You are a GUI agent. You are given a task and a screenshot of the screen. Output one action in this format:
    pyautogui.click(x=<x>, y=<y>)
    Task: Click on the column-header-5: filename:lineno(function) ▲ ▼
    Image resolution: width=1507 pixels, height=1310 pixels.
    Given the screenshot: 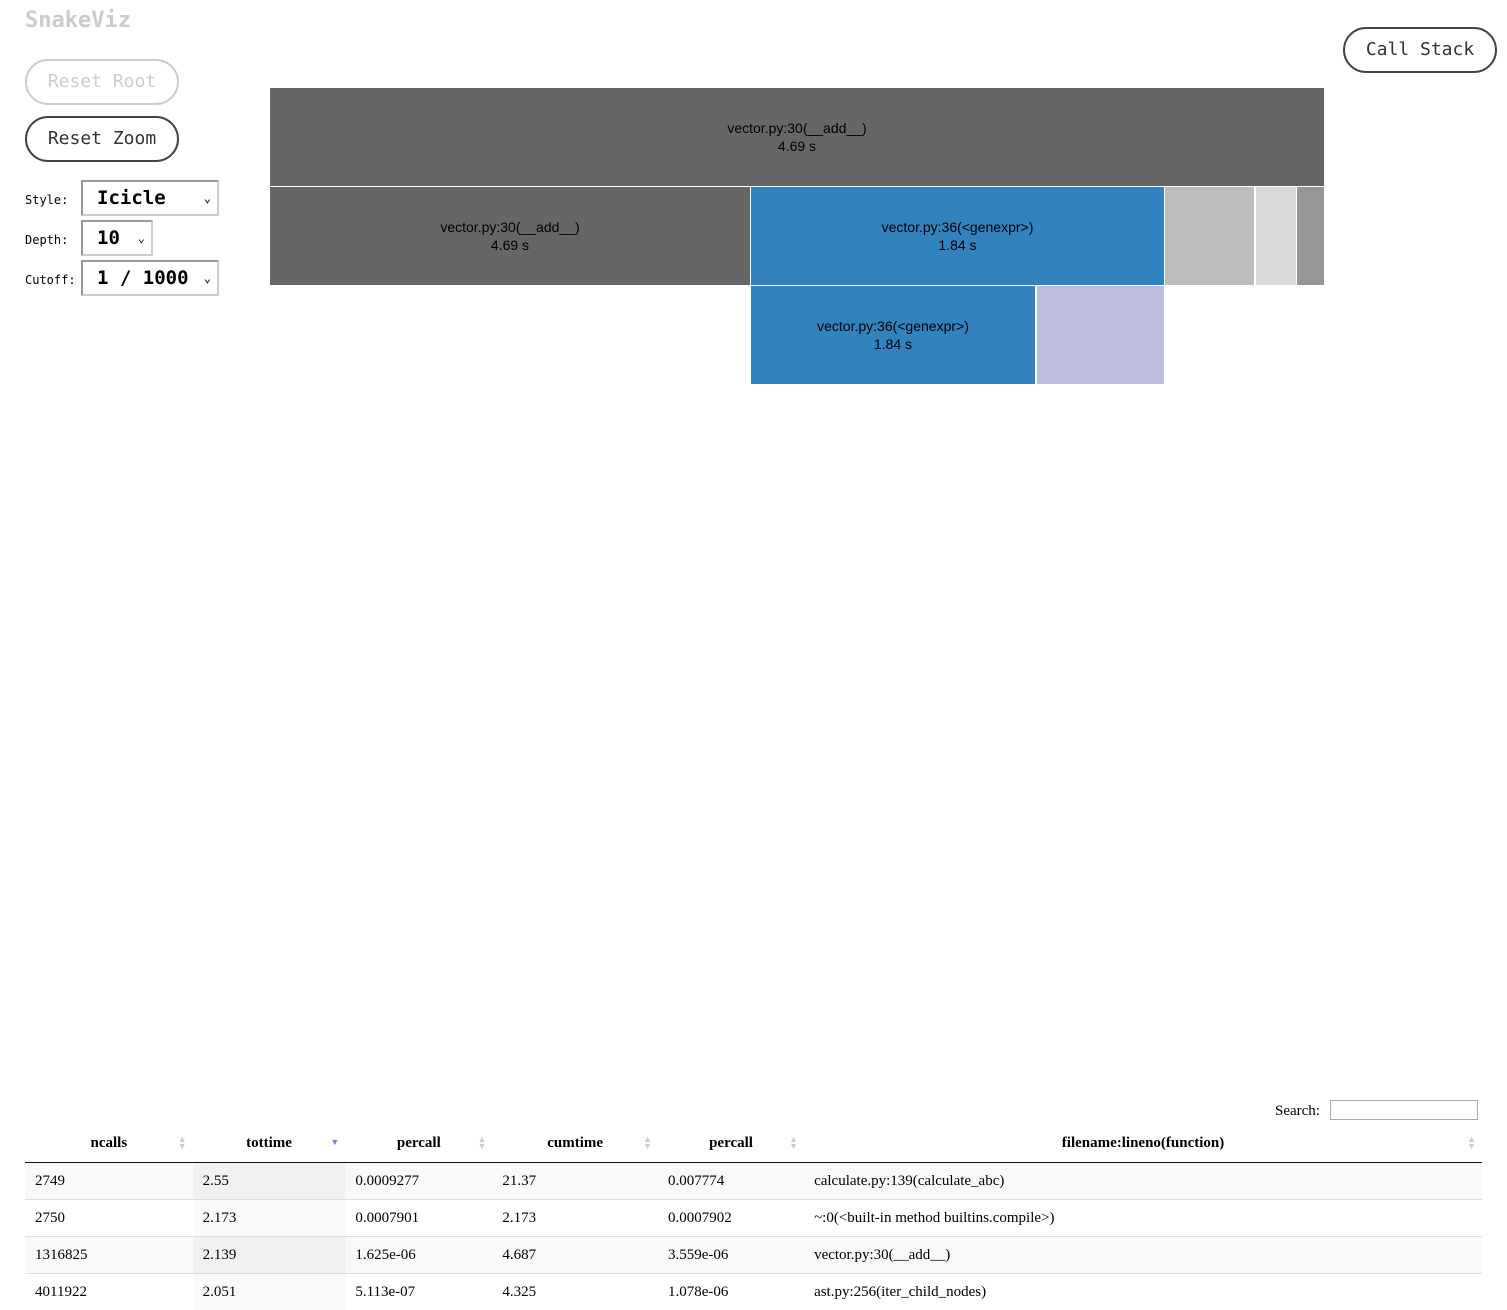 What is the action you would take?
    pyautogui.click(x=1143, y=1144)
    